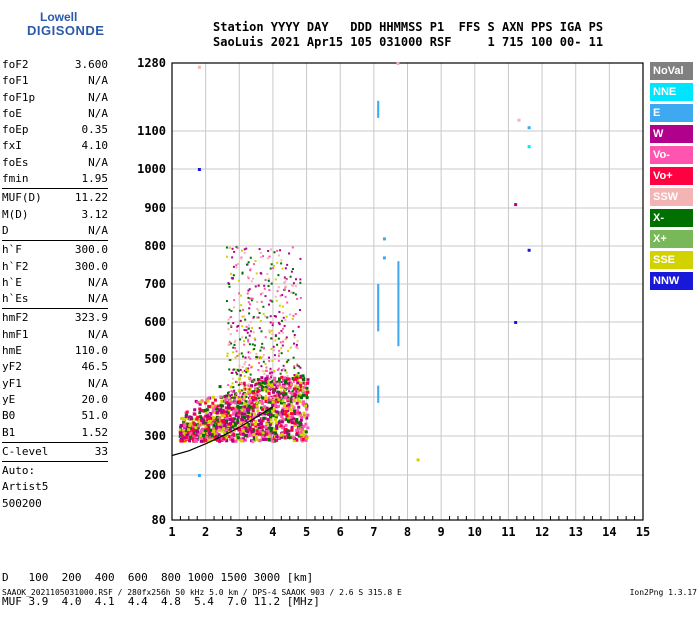 This screenshot has width=700, height=620. Describe the element at coordinates (15, 266) in the screenshot. I see `param-name: h`F2` at that location.